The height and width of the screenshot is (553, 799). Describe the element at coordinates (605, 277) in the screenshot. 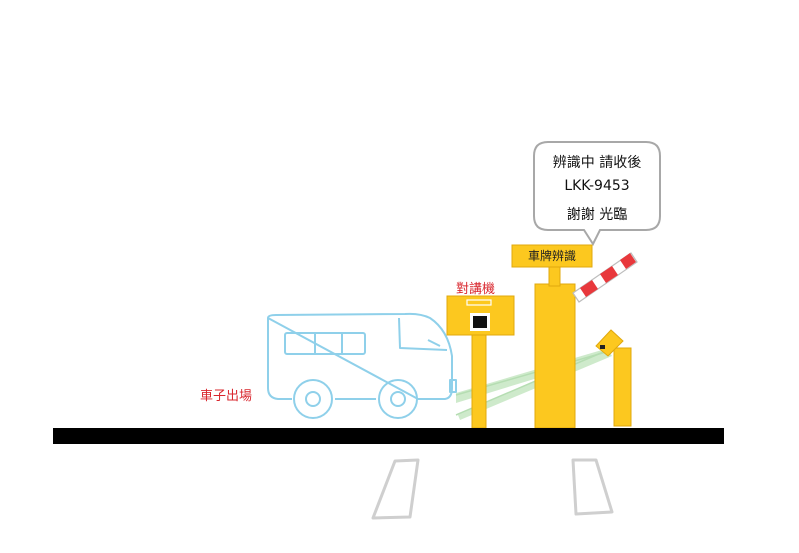

I see `barrier-arm-icon` at that location.